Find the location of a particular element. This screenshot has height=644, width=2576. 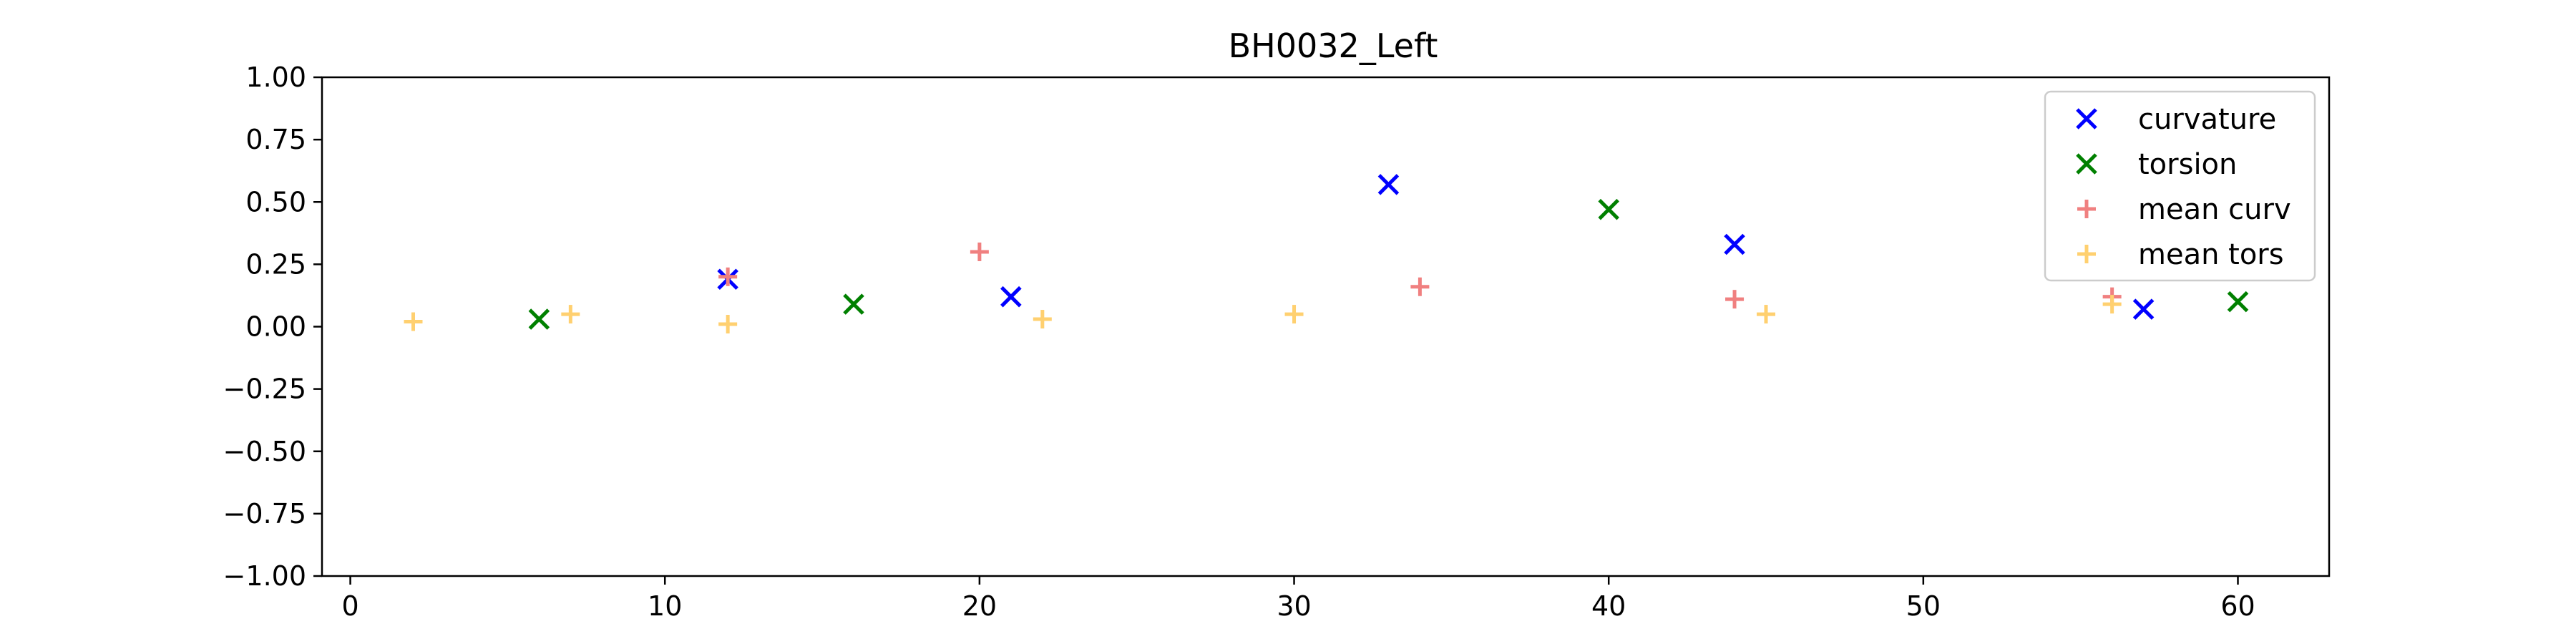

x-tick-label: 0 is located at coordinates (349, 606).